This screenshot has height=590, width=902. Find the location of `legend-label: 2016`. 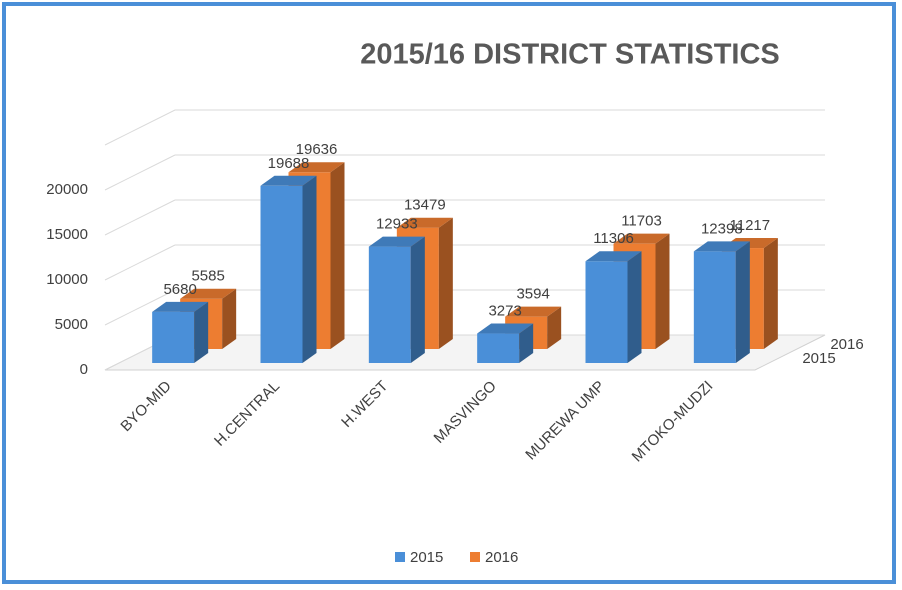

legend-label: 2016 is located at coordinates (501, 557).